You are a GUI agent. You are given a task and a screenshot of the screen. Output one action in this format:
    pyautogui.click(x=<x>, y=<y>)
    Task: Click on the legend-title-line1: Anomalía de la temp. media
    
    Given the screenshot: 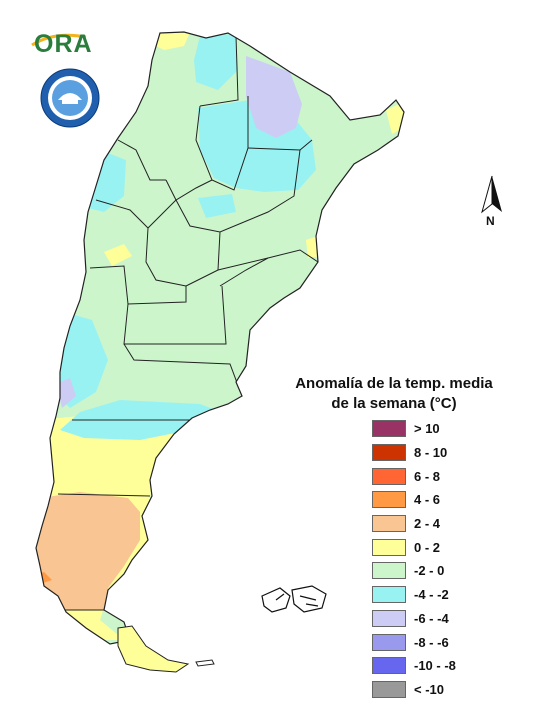 What is the action you would take?
    pyautogui.click(x=394, y=383)
    